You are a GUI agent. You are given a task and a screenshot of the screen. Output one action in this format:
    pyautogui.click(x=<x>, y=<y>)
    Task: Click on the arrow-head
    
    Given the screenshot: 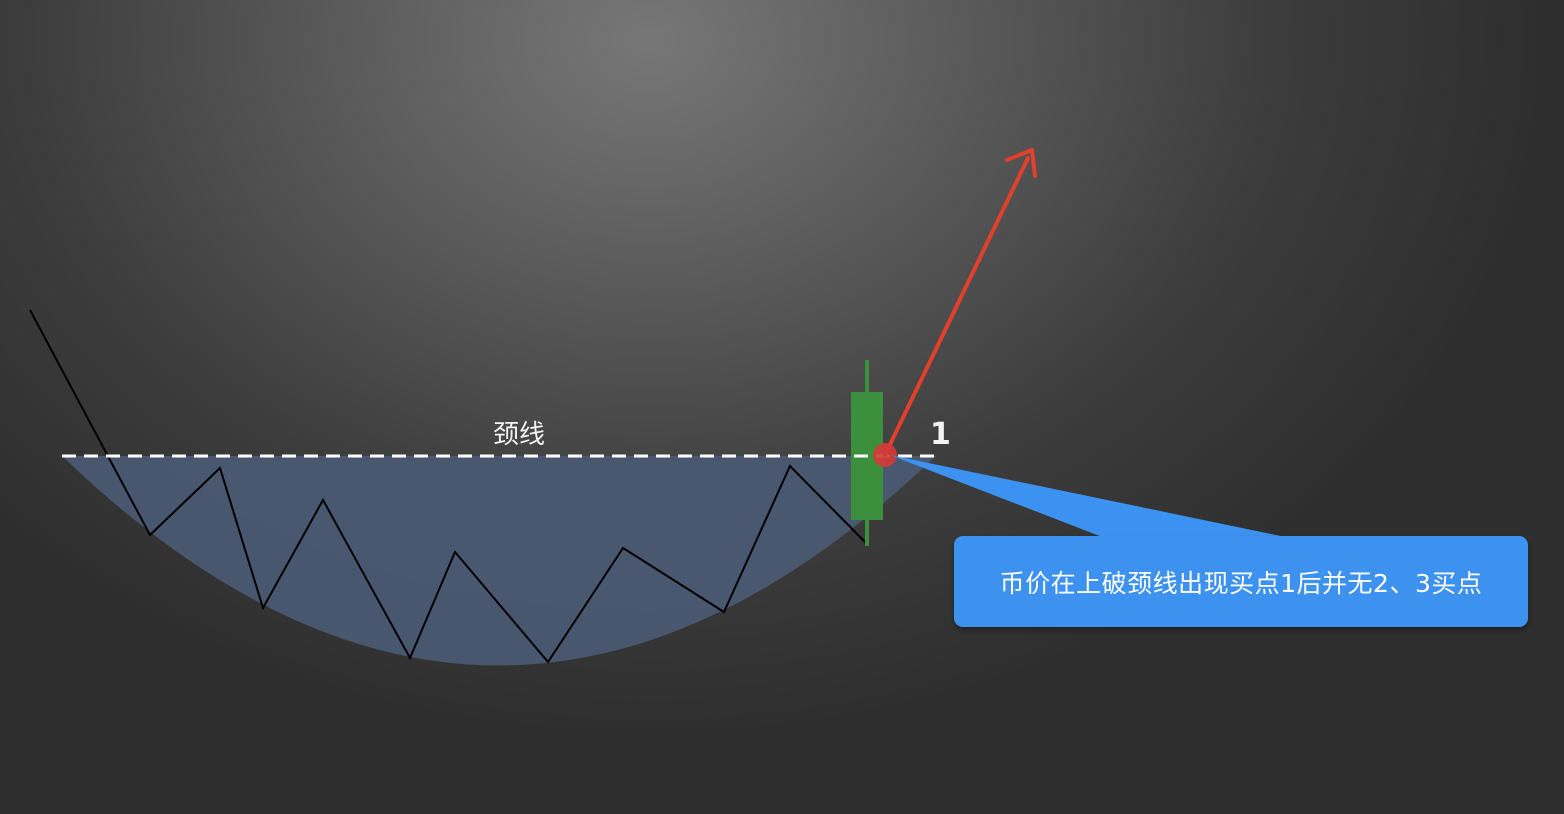 What is the action you would take?
    pyautogui.click(x=1021, y=163)
    